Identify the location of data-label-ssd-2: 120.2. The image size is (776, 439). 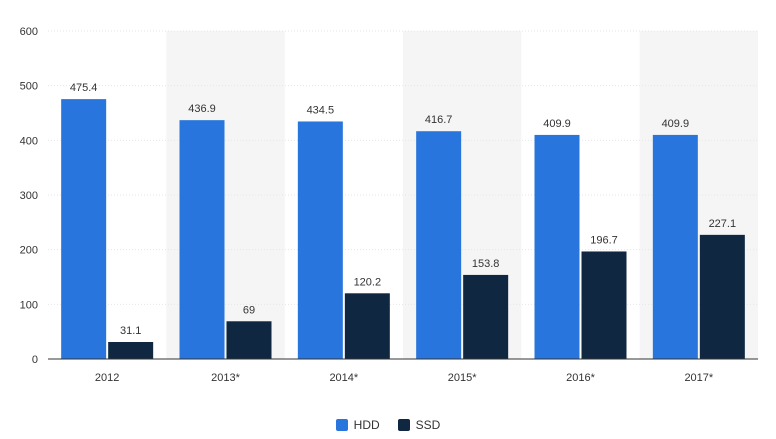
(368, 282).